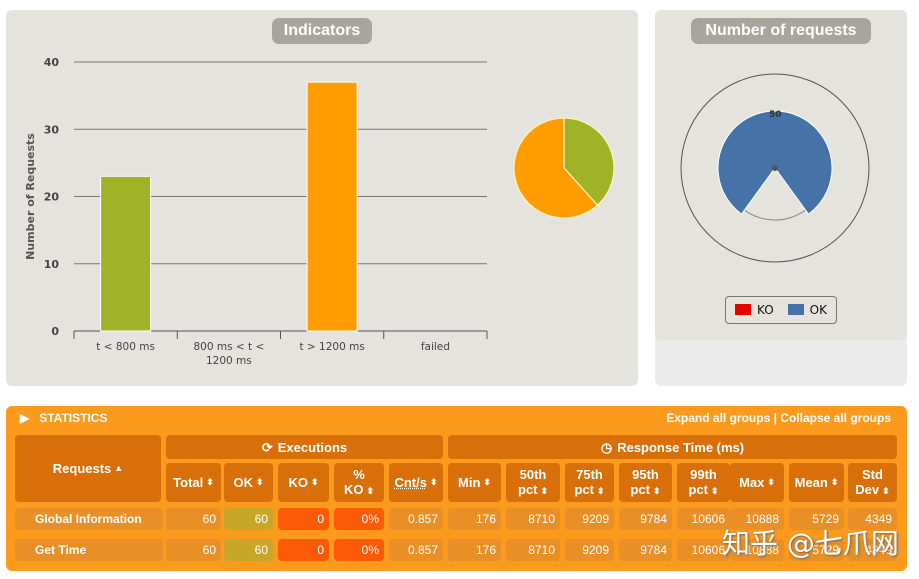 Image resolution: width=919 pixels, height=579 pixels. I want to click on ok-swatch-icon, so click(795, 309).